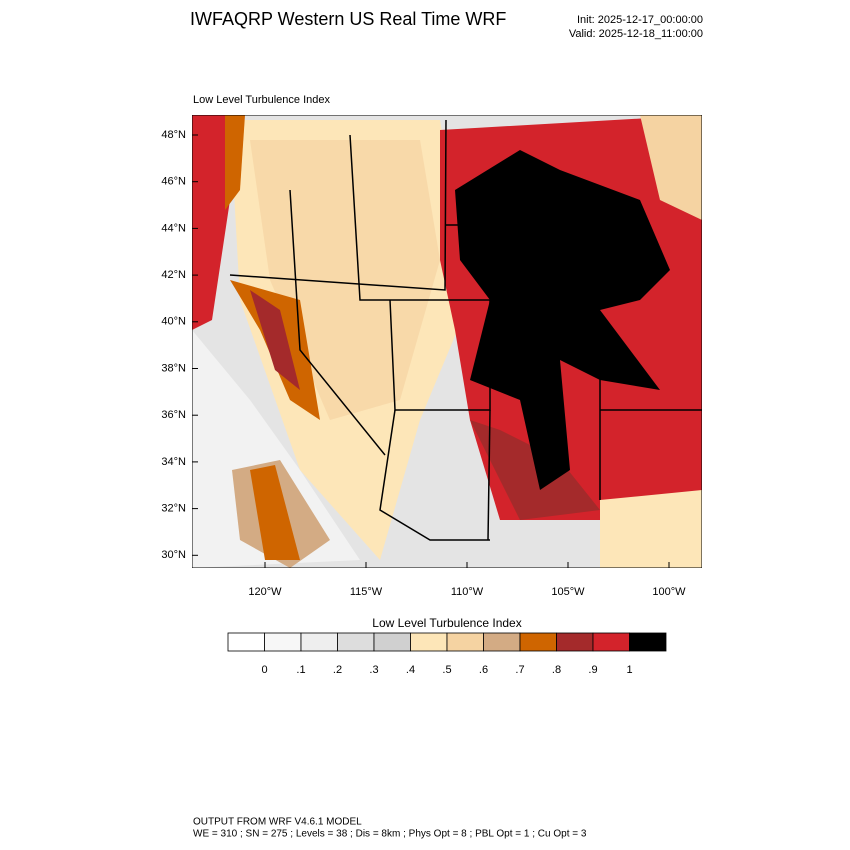  What do you see at coordinates (446, 670) in the screenshot?
I see `colorbar-label: .5` at bounding box center [446, 670].